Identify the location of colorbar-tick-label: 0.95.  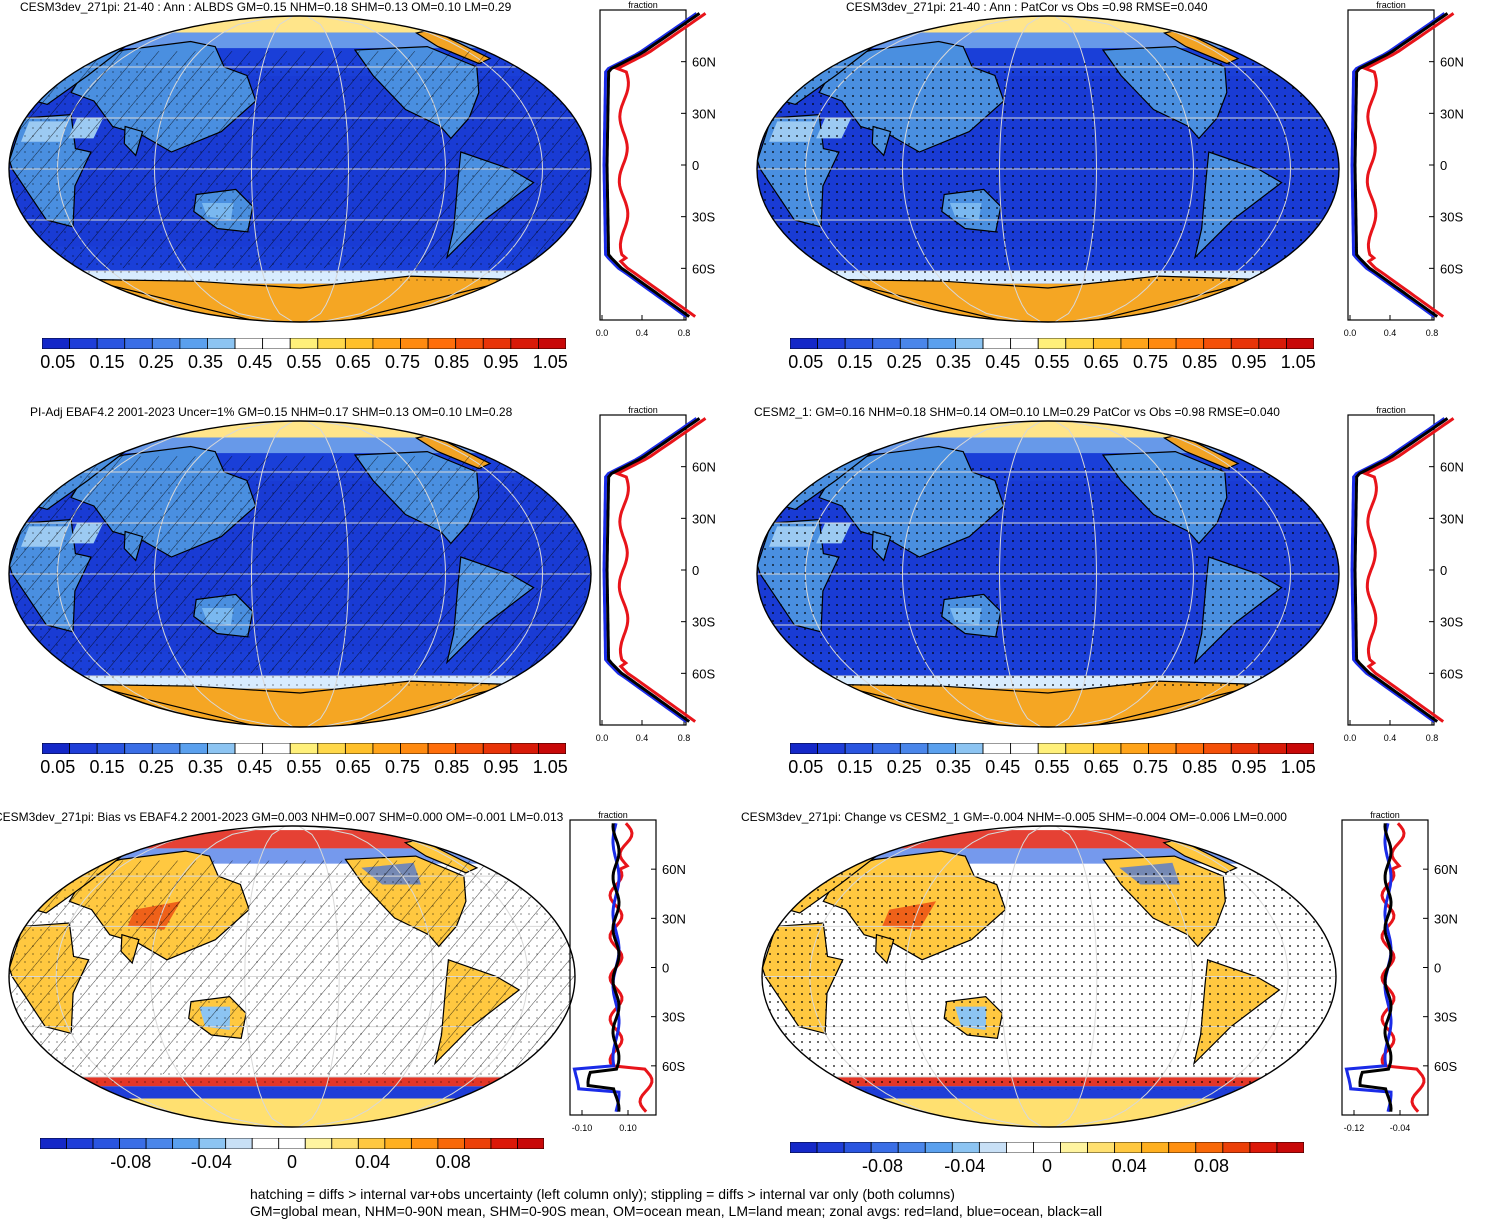
(1249, 362).